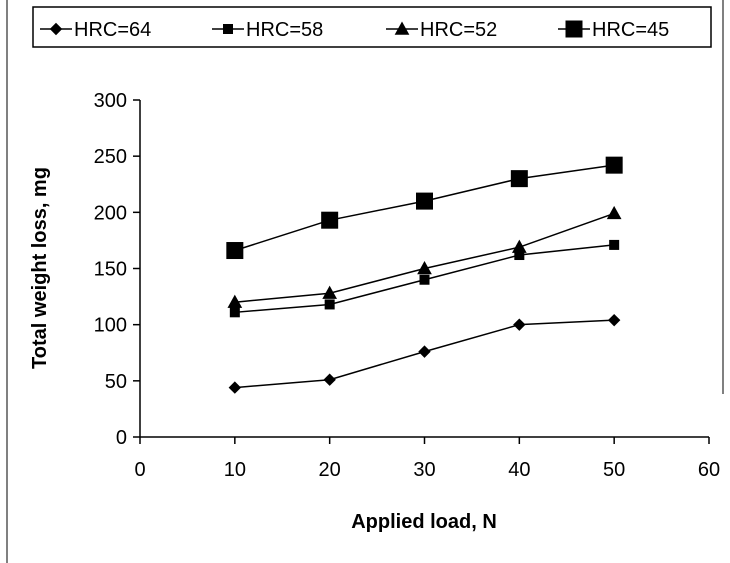  I want to click on legend-entry: HRC=52, so click(441, 30).